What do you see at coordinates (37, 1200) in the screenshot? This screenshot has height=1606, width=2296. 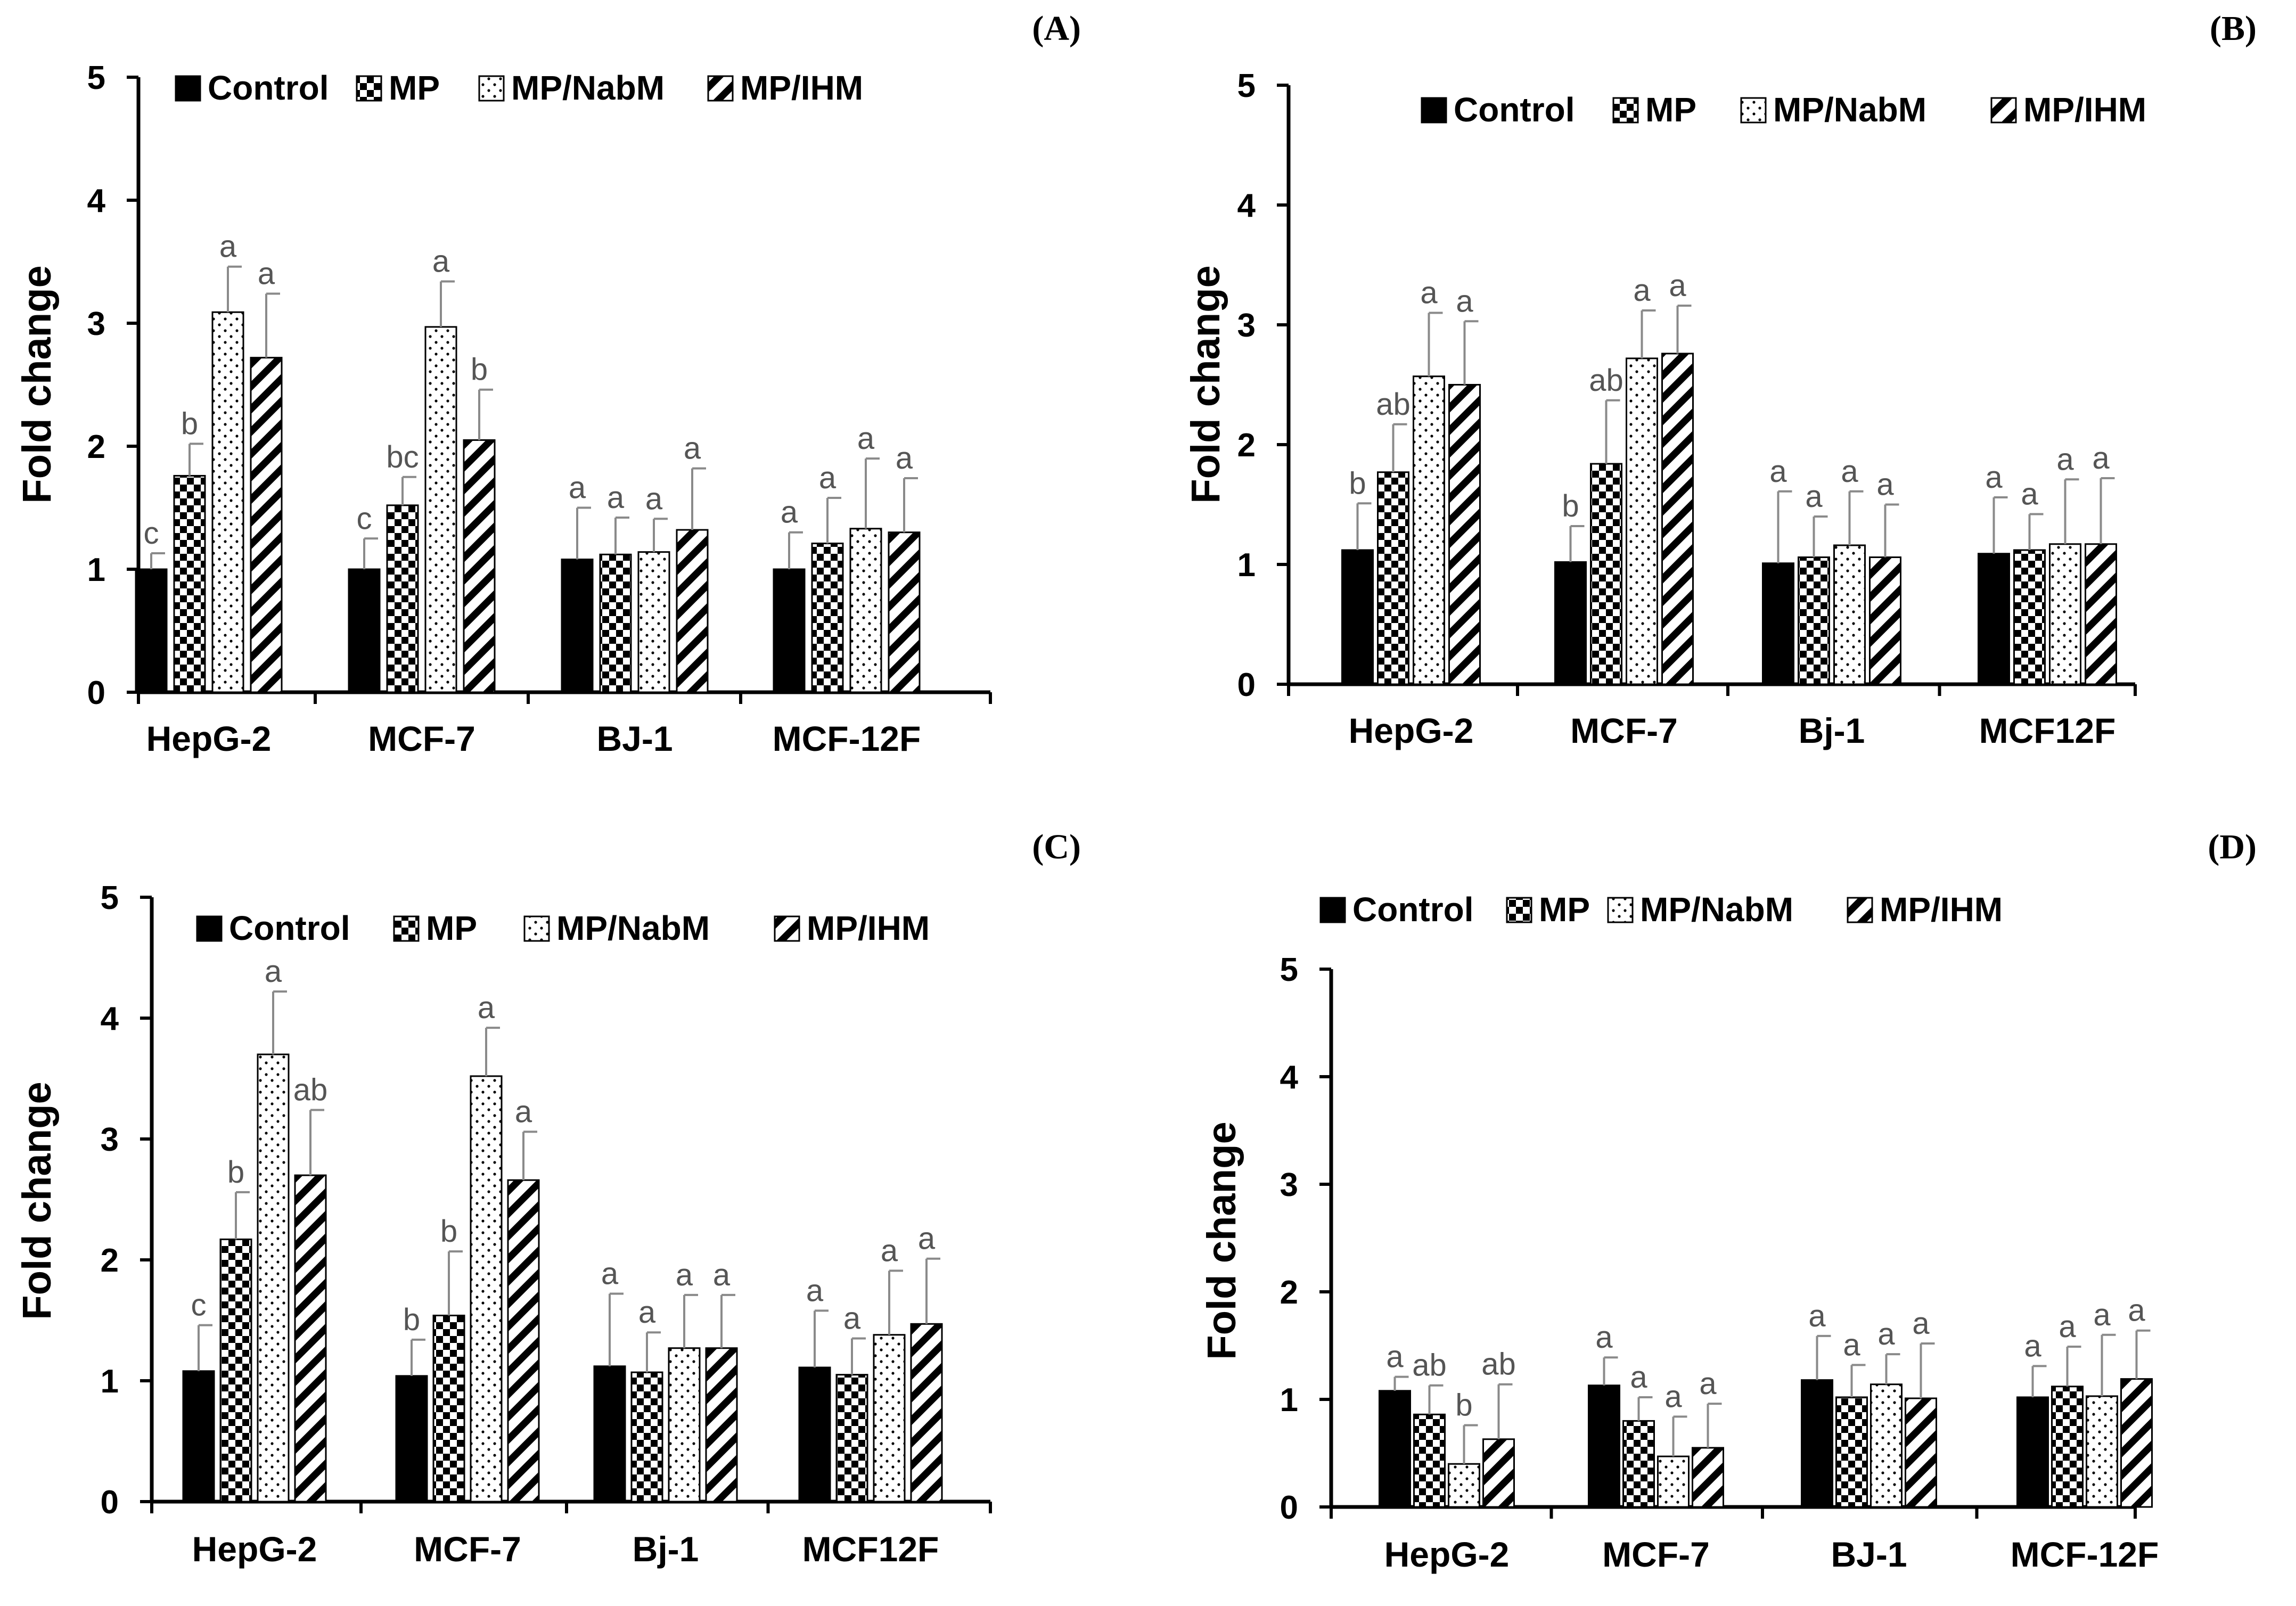 I see `y-axis-label: Fold change` at bounding box center [37, 1200].